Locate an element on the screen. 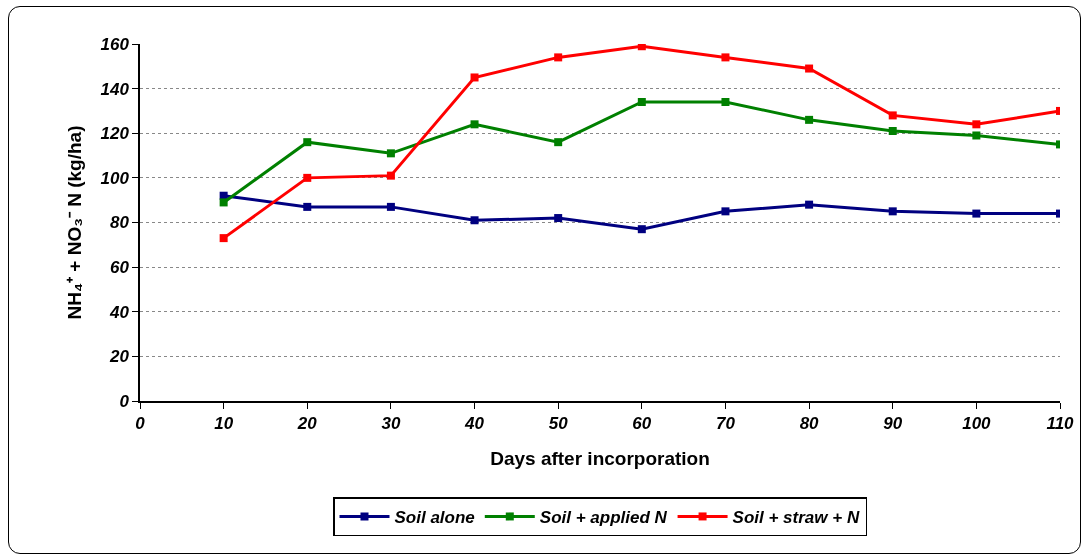  y-tick-label: 120 is located at coordinates (115, 134).